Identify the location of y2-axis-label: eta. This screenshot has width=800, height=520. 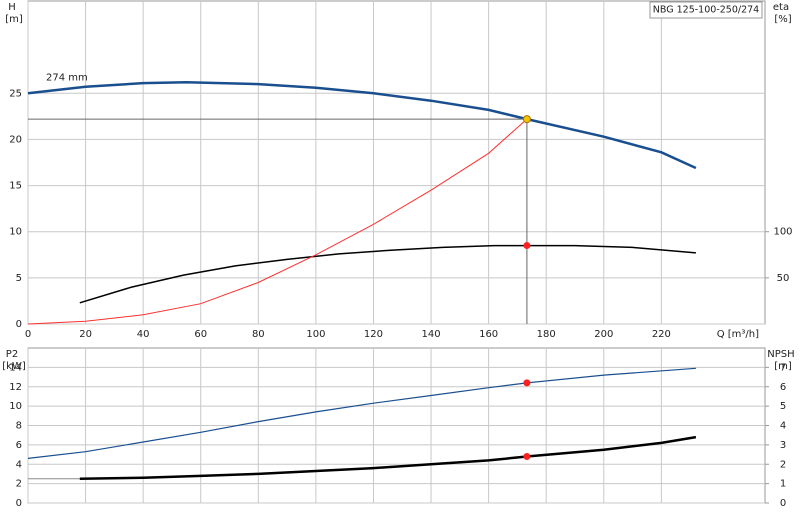
(781, 7).